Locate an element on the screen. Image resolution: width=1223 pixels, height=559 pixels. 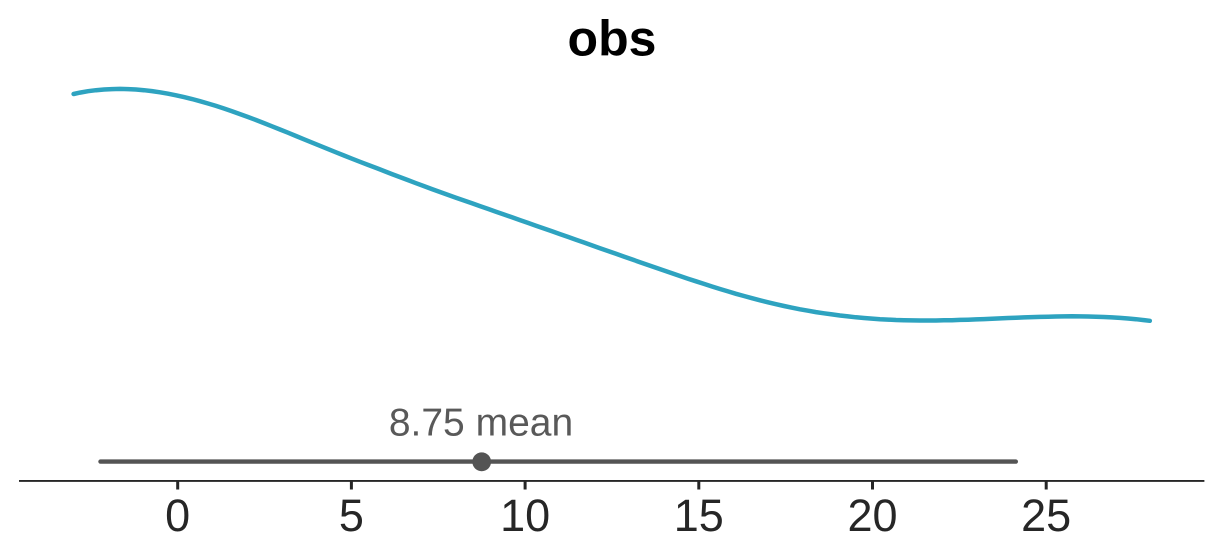
svg-text: 15 is located at coordinates (699, 515).